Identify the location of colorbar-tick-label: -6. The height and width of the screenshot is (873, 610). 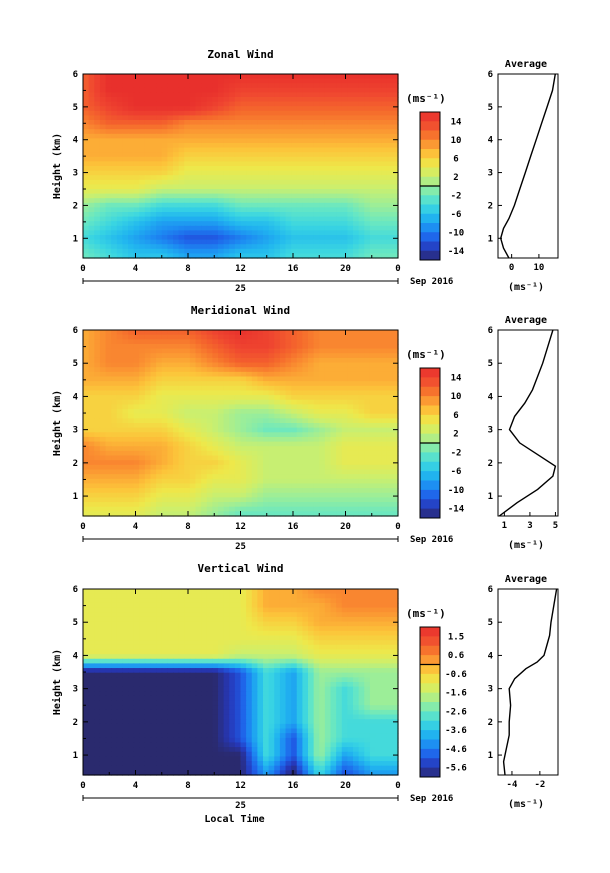
(456, 215).